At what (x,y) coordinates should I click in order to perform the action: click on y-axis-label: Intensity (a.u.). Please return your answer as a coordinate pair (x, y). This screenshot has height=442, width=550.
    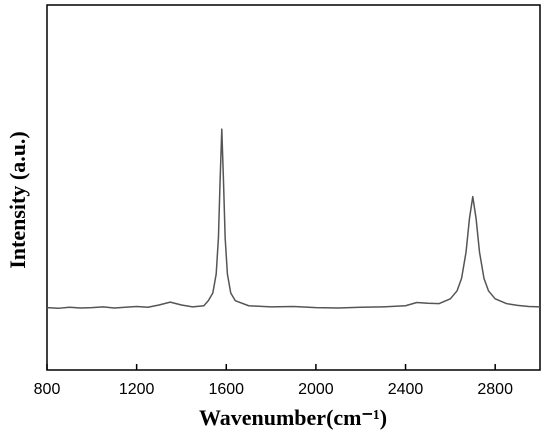
    Looking at the image, I should click on (17, 200).